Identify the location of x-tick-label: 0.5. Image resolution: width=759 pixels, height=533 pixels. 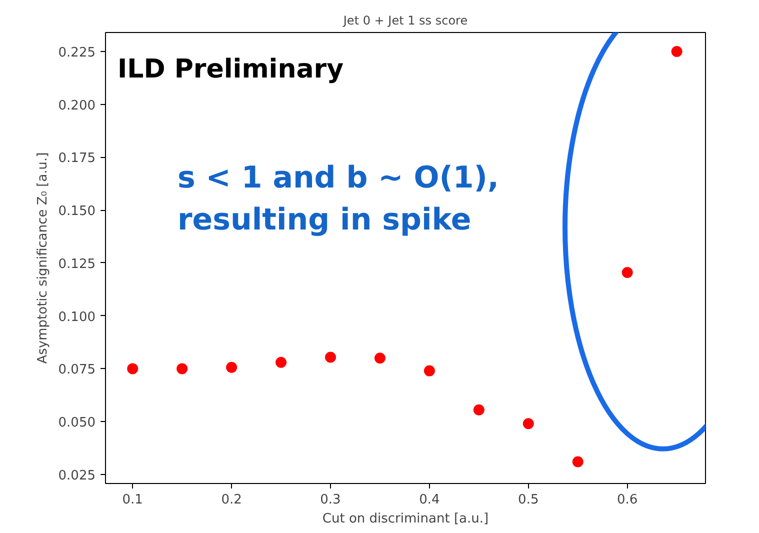
(528, 500).